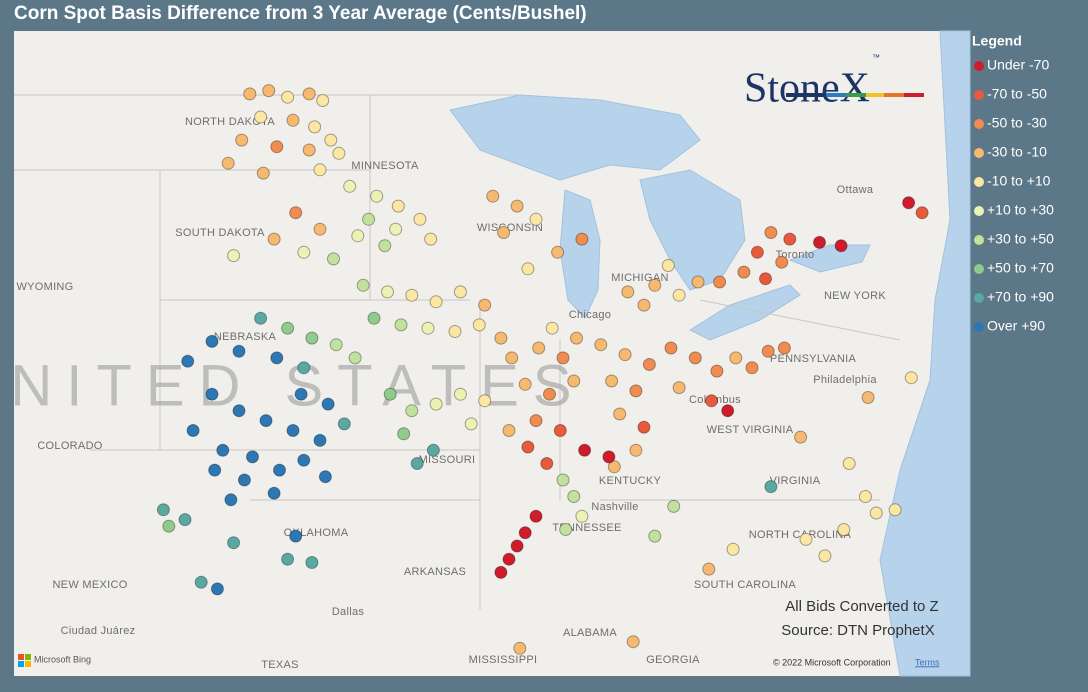 The image size is (1088, 692). What do you see at coordinates (385, 166) in the screenshot?
I see `place-label: MINNESOTA` at bounding box center [385, 166].